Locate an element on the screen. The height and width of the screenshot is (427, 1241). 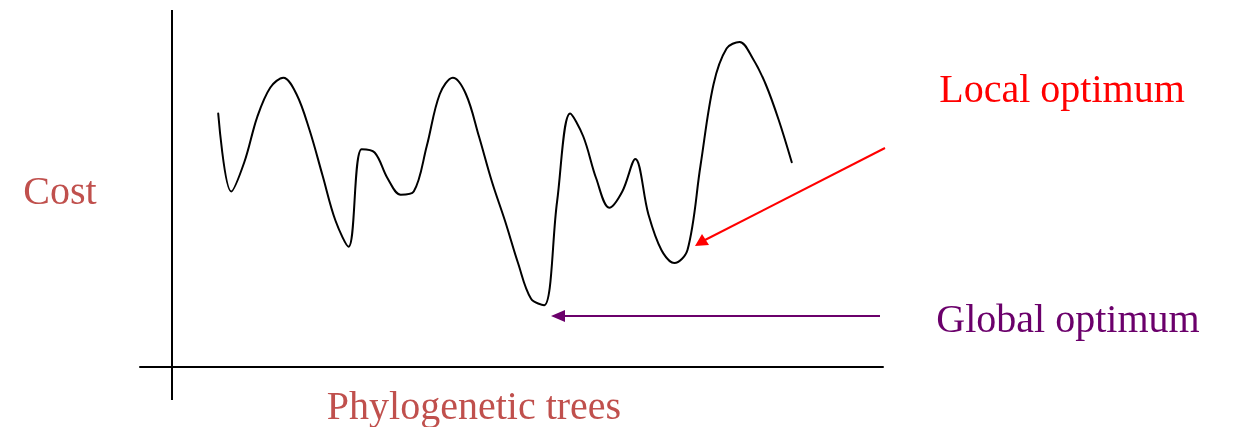
text: Local optimum is located at coordinates (1062, 88).